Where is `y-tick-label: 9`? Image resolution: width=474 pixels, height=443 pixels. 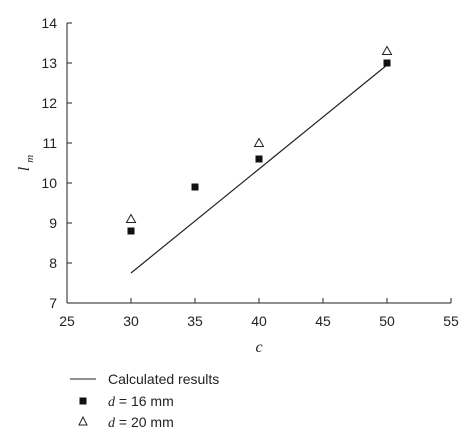 y-tick-label: 9 is located at coordinates (53, 223).